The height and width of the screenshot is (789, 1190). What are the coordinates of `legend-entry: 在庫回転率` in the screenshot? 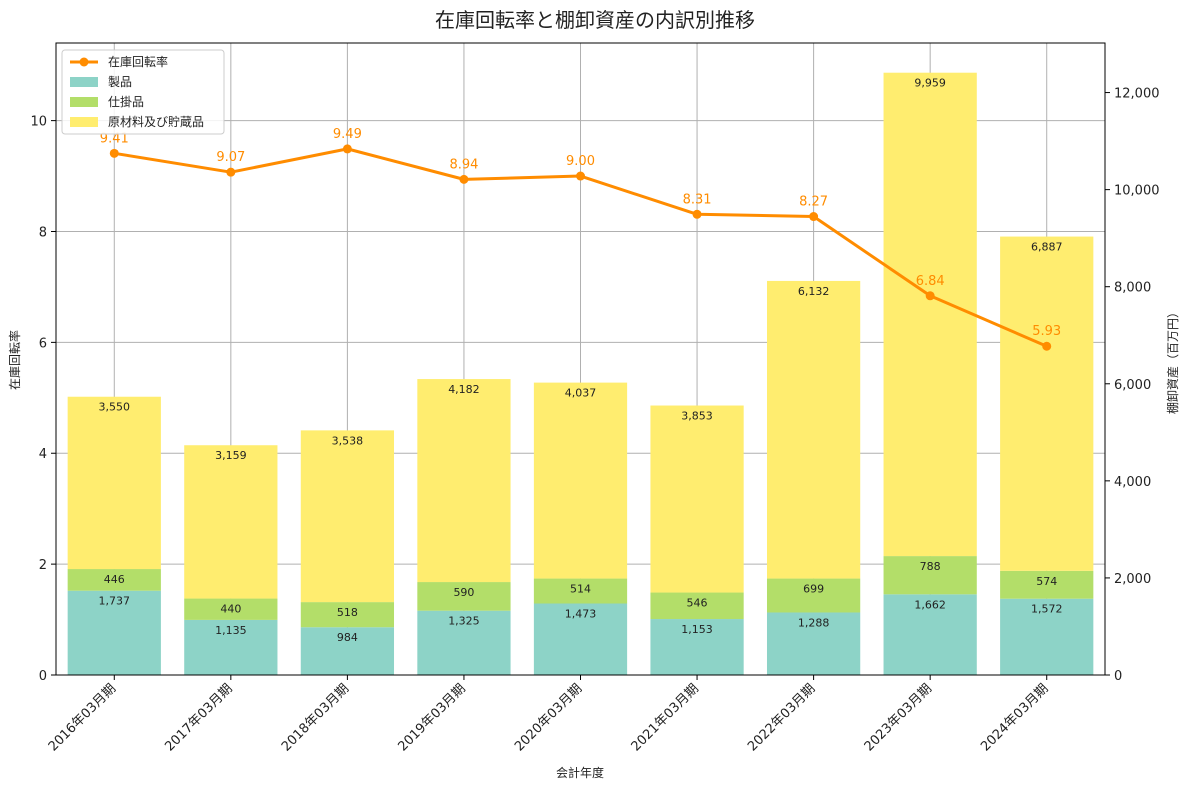 It's located at (138, 61).